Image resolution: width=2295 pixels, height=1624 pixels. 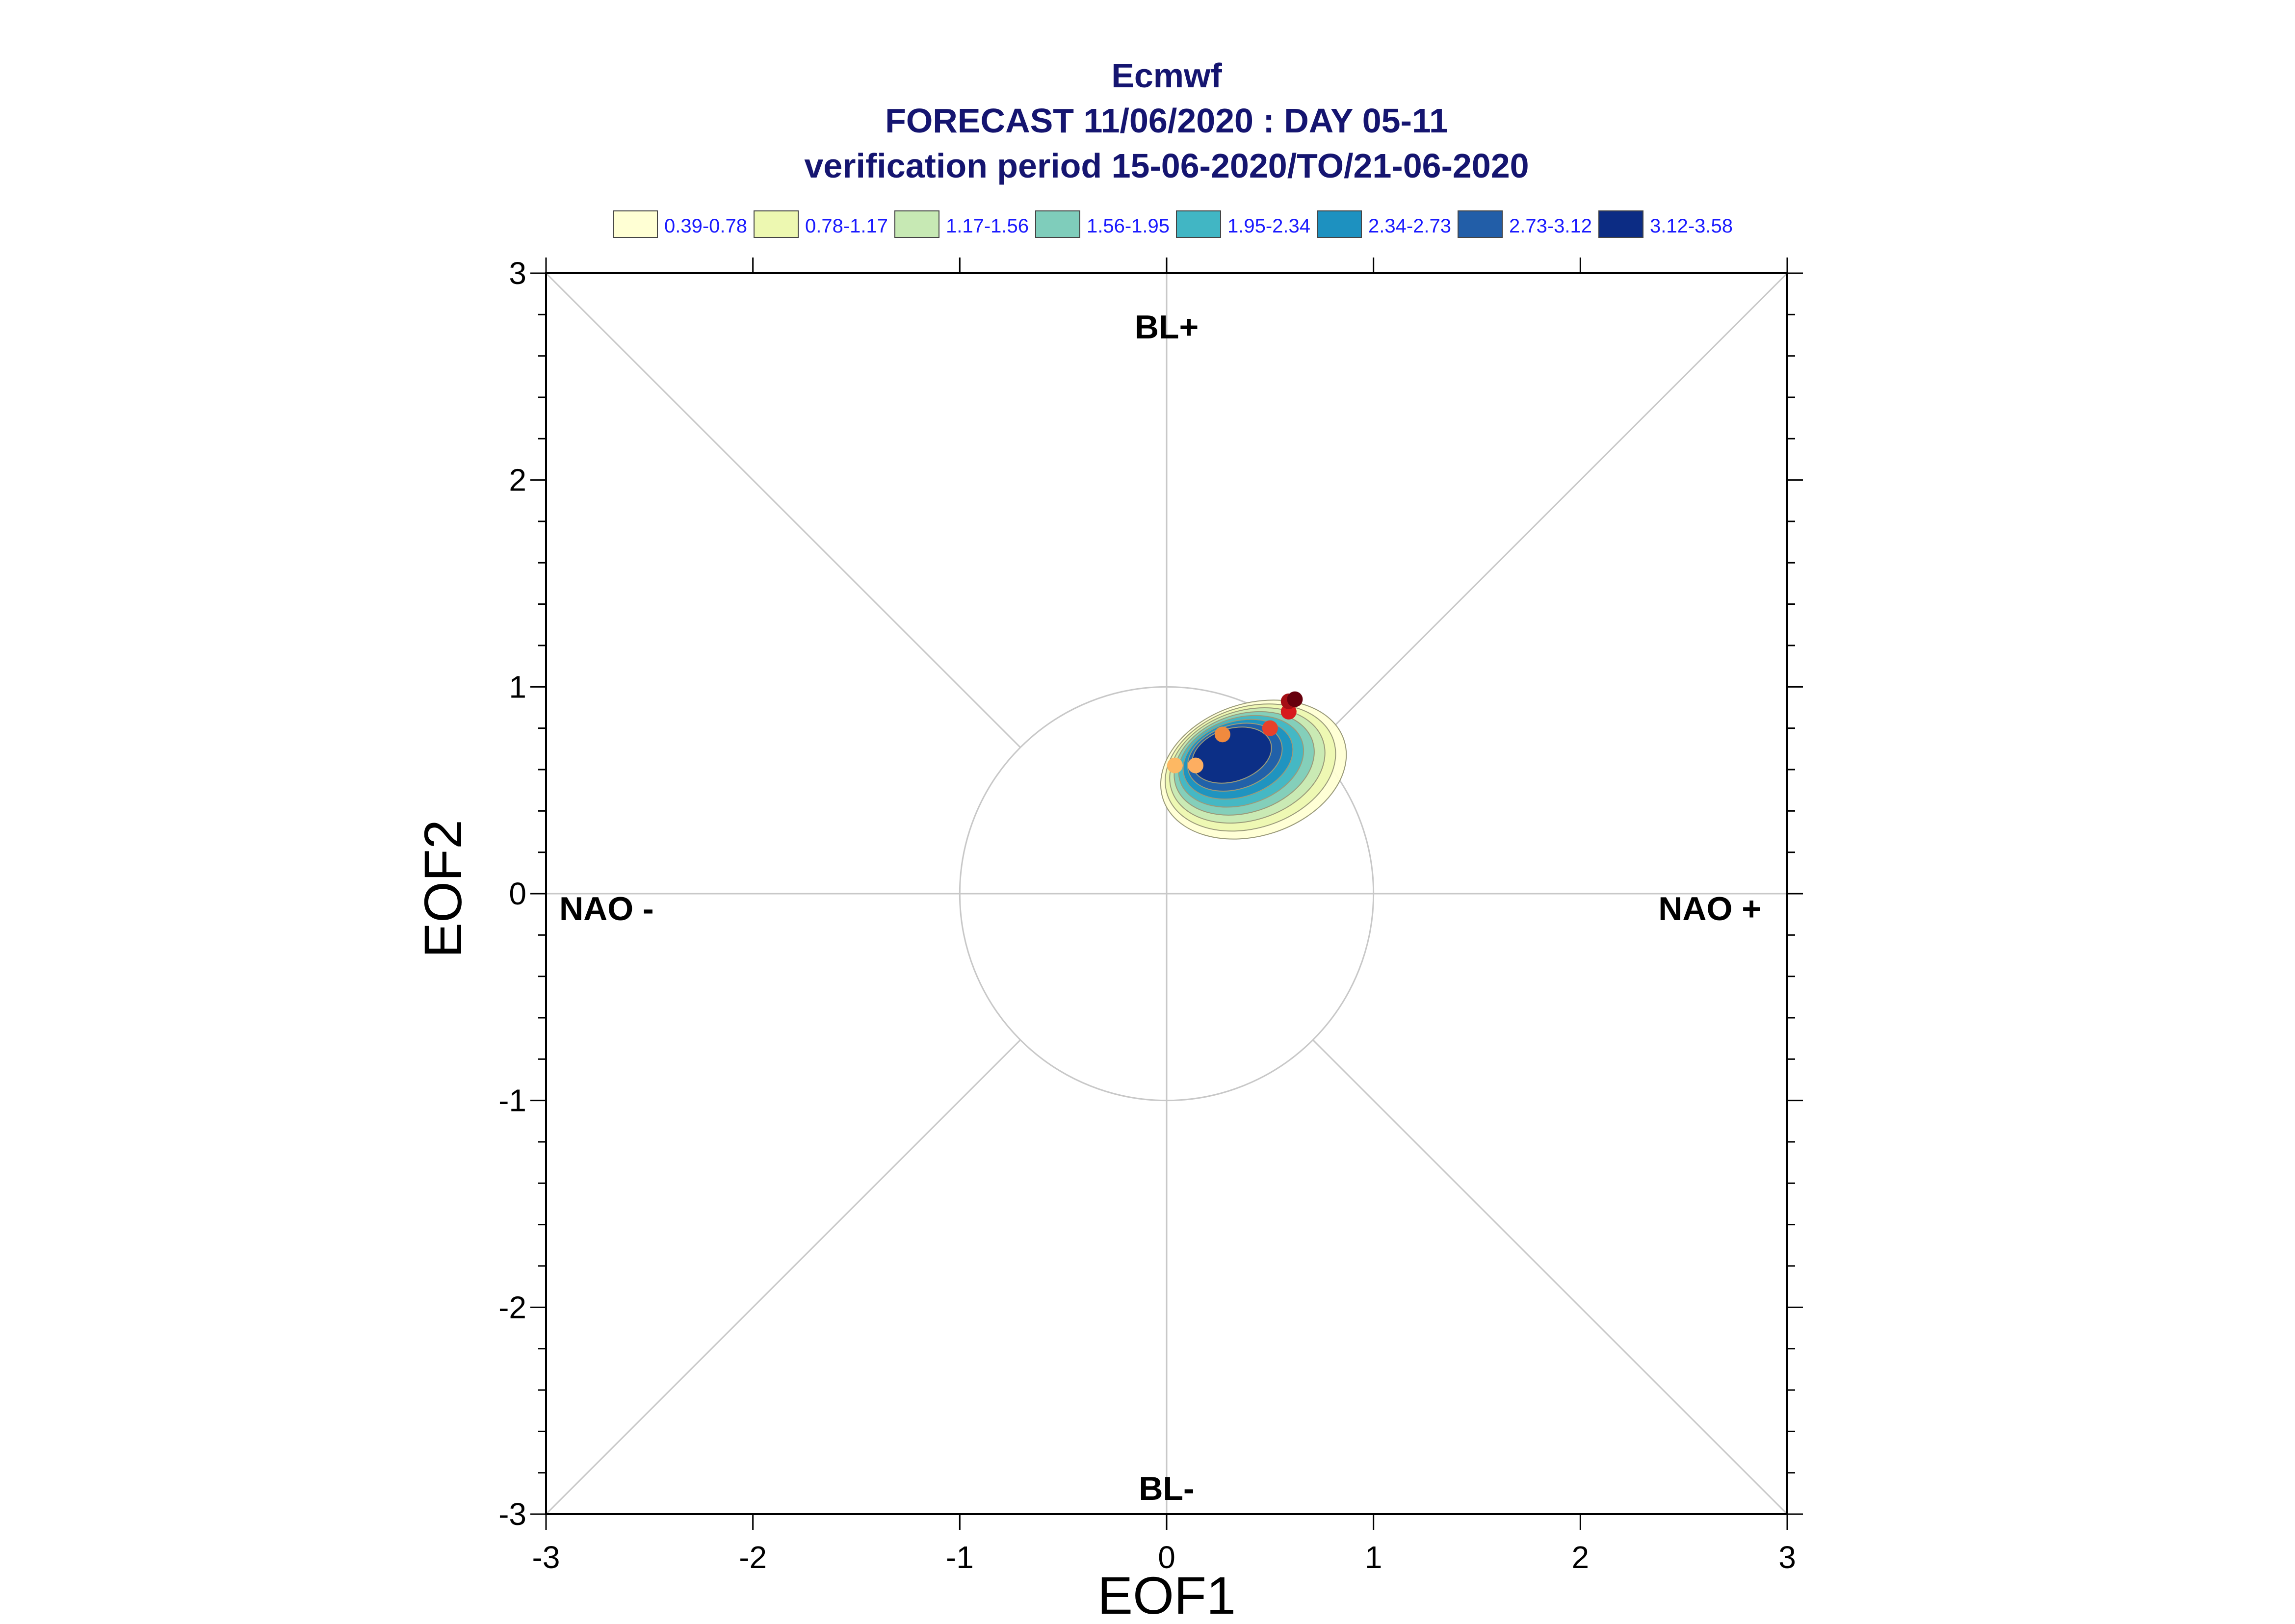 I want to click on y-tick-label: 1, so click(x=518, y=686).